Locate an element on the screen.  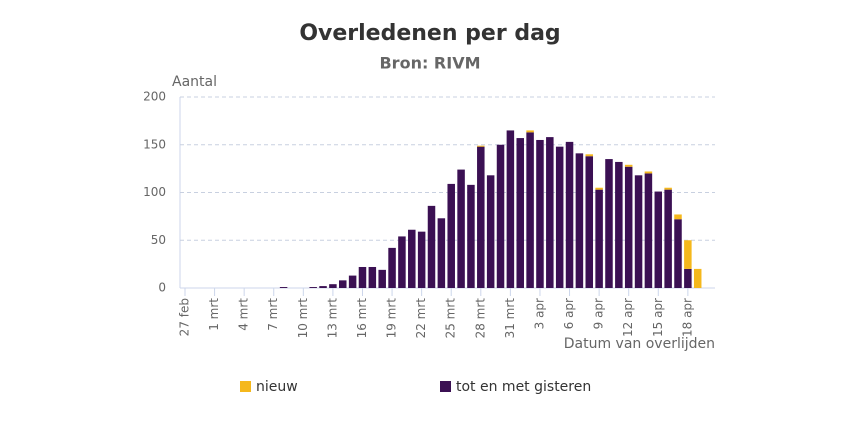
x-tick-label: 3 apr is located at coordinates (539, 313).